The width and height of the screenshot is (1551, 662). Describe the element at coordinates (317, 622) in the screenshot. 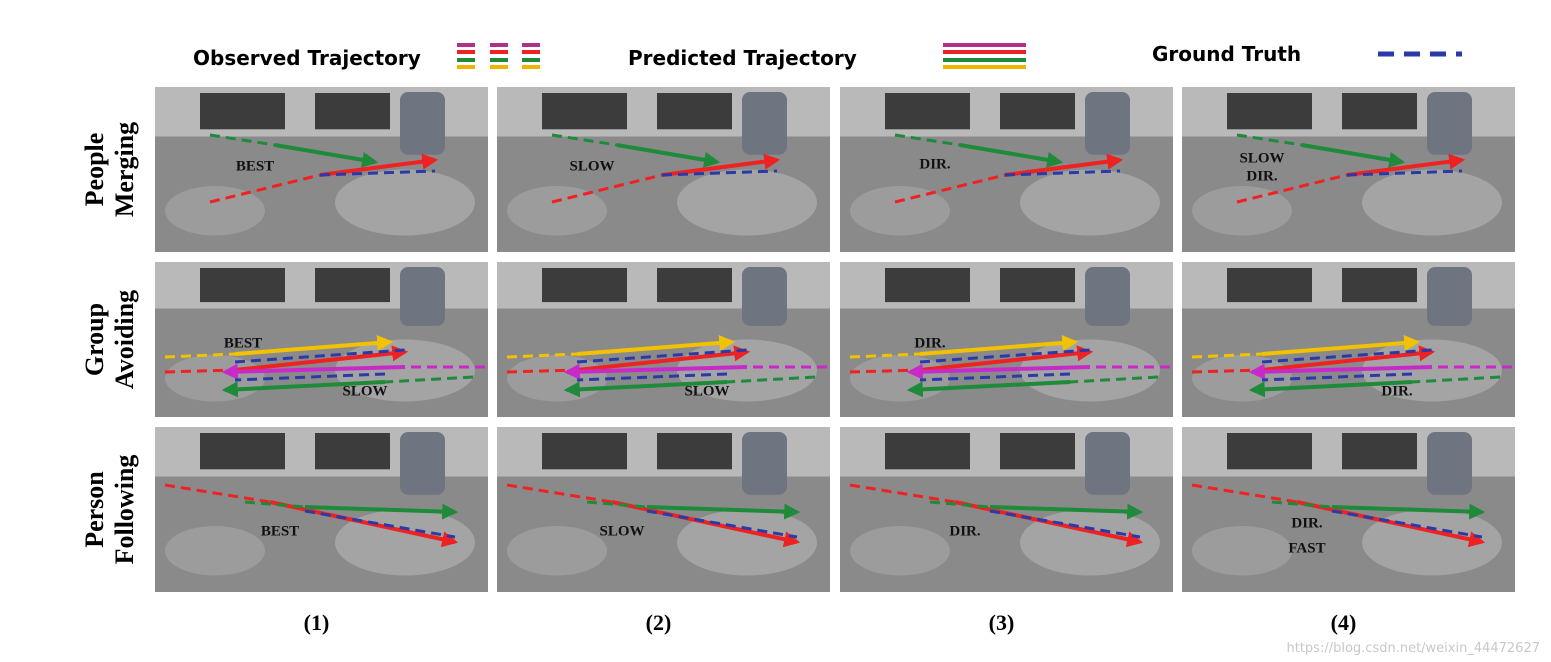

I see `column-label: (1)` at that location.